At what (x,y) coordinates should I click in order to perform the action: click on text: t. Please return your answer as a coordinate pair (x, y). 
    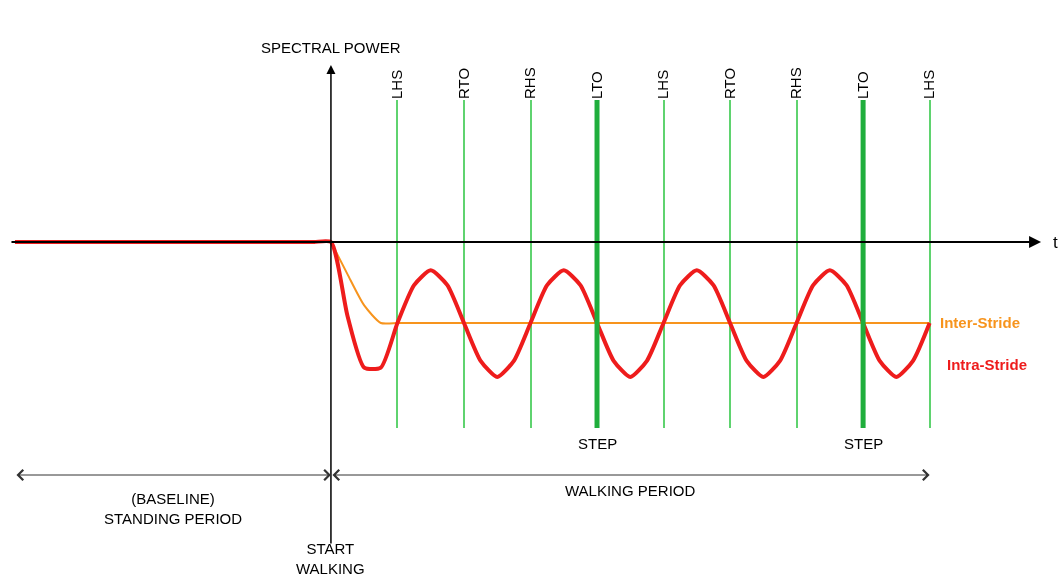
    Looking at the image, I should click on (1055, 242).